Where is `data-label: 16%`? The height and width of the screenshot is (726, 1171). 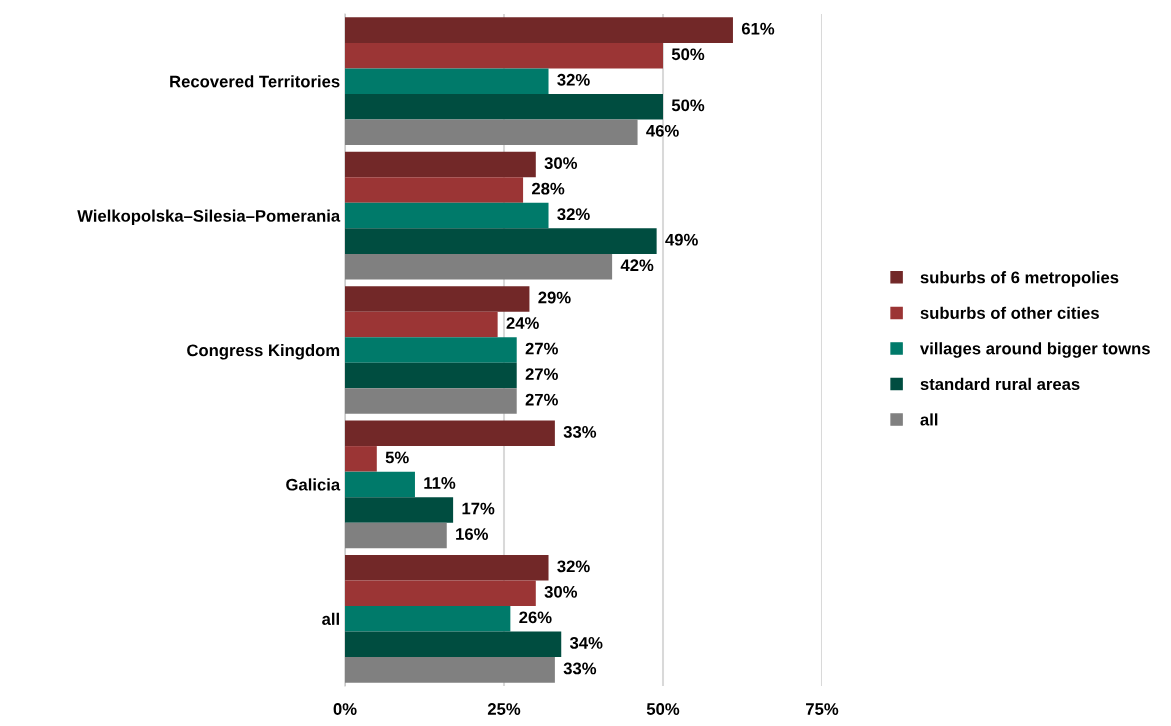 data-label: 16% is located at coordinates (472, 534).